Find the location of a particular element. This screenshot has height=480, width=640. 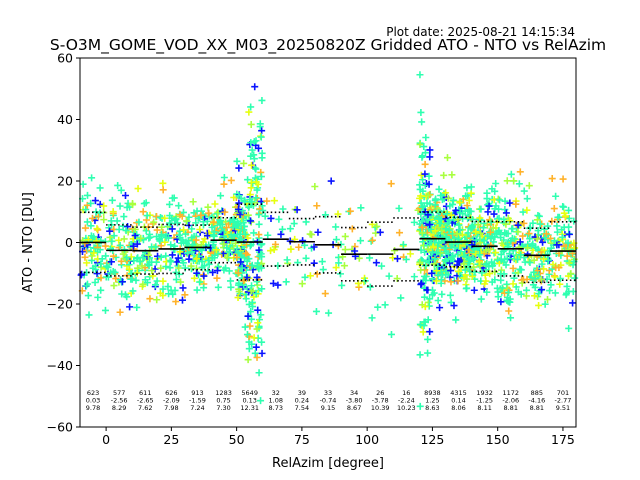

bin-std-label: 9.78 is located at coordinates (93, 408).